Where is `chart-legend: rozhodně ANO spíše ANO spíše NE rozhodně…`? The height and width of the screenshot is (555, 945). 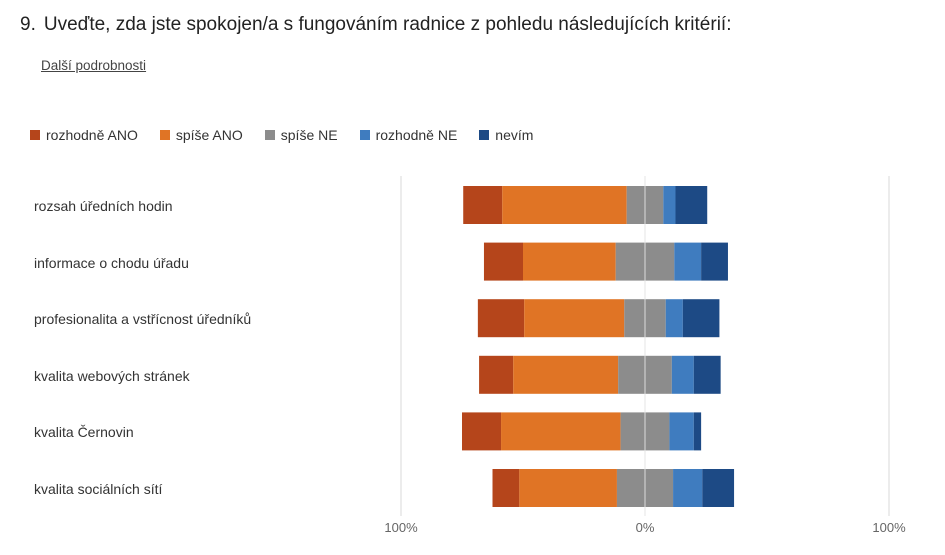 chart-legend: rozhodně ANO spíše ANO spíše NE rozhodně… is located at coordinates (292, 135).